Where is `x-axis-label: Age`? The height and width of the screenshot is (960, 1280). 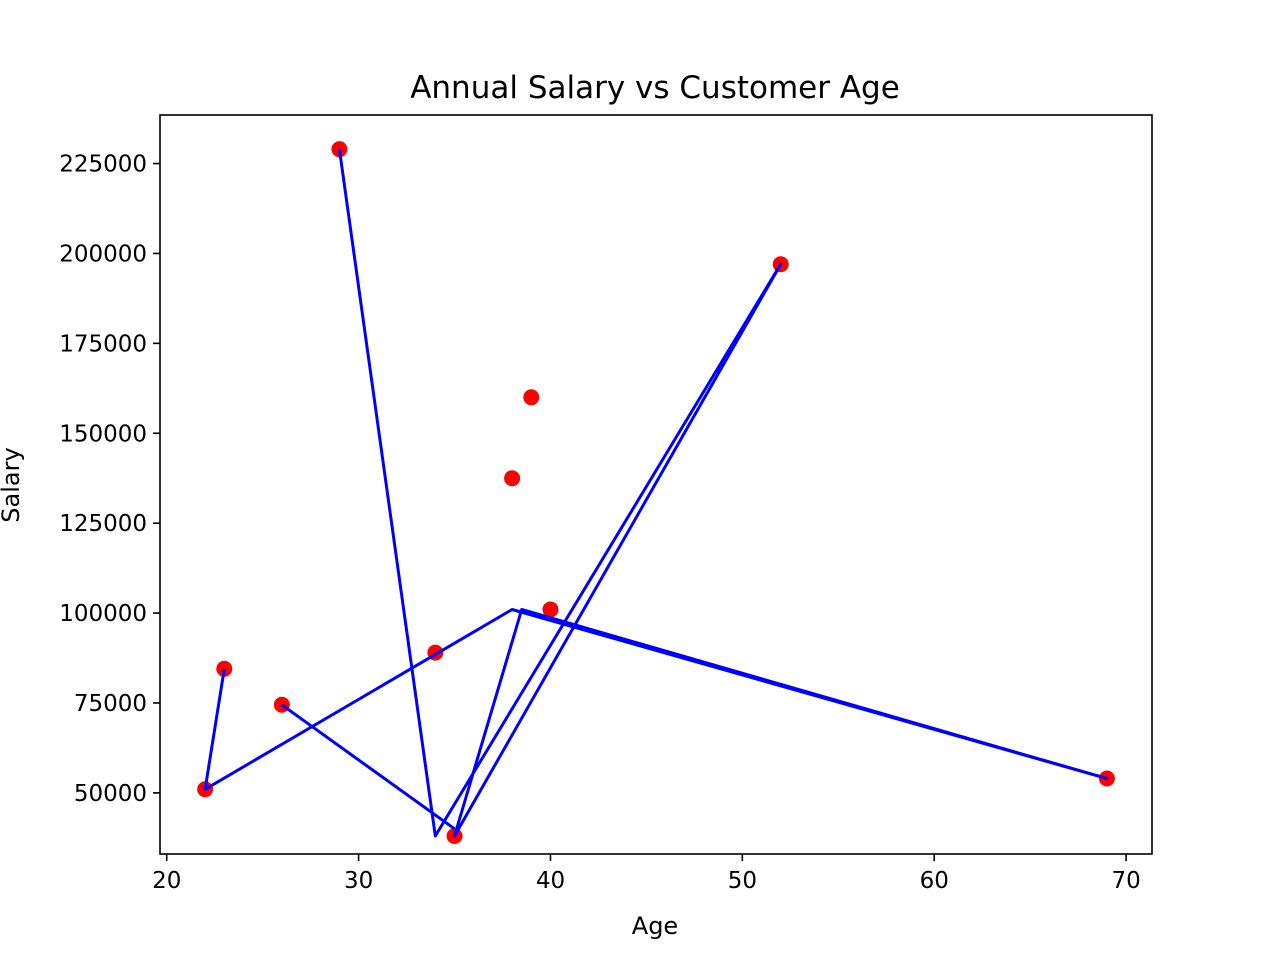 x-axis-label: Age is located at coordinates (655, 926).